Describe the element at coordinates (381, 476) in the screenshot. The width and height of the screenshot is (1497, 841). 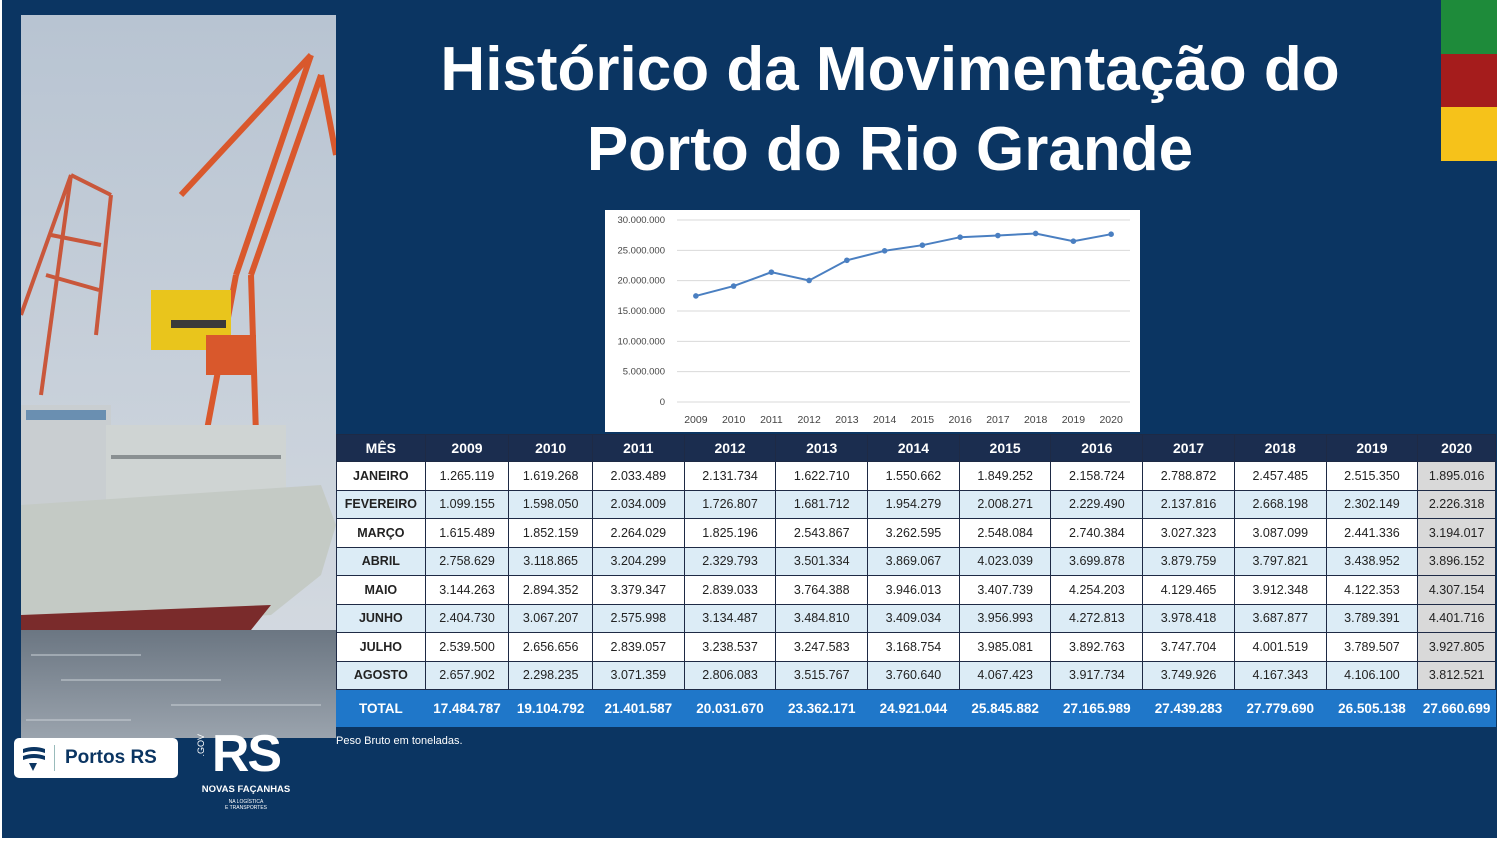
I see `month-cell: JANEIRO` at that location.